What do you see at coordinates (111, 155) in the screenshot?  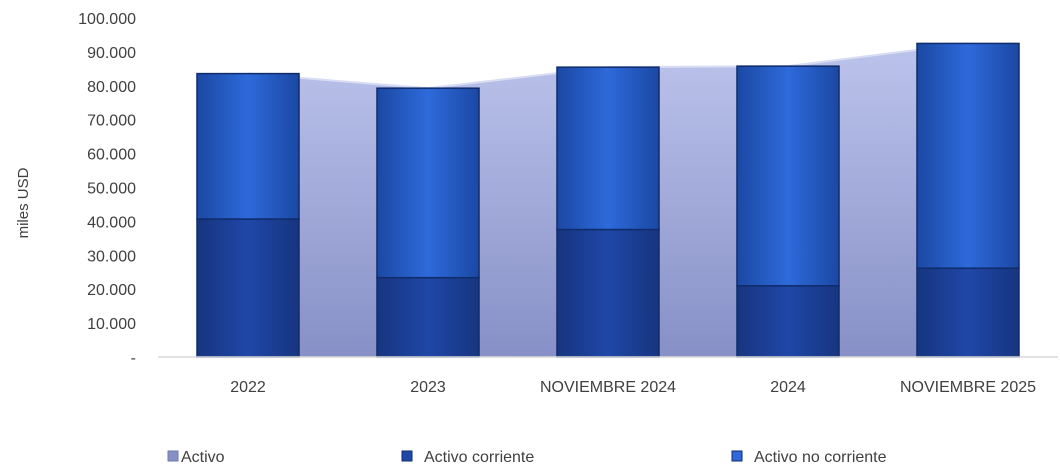 I see `y-tick-label: 60.000` at bounding box center [111, 155].